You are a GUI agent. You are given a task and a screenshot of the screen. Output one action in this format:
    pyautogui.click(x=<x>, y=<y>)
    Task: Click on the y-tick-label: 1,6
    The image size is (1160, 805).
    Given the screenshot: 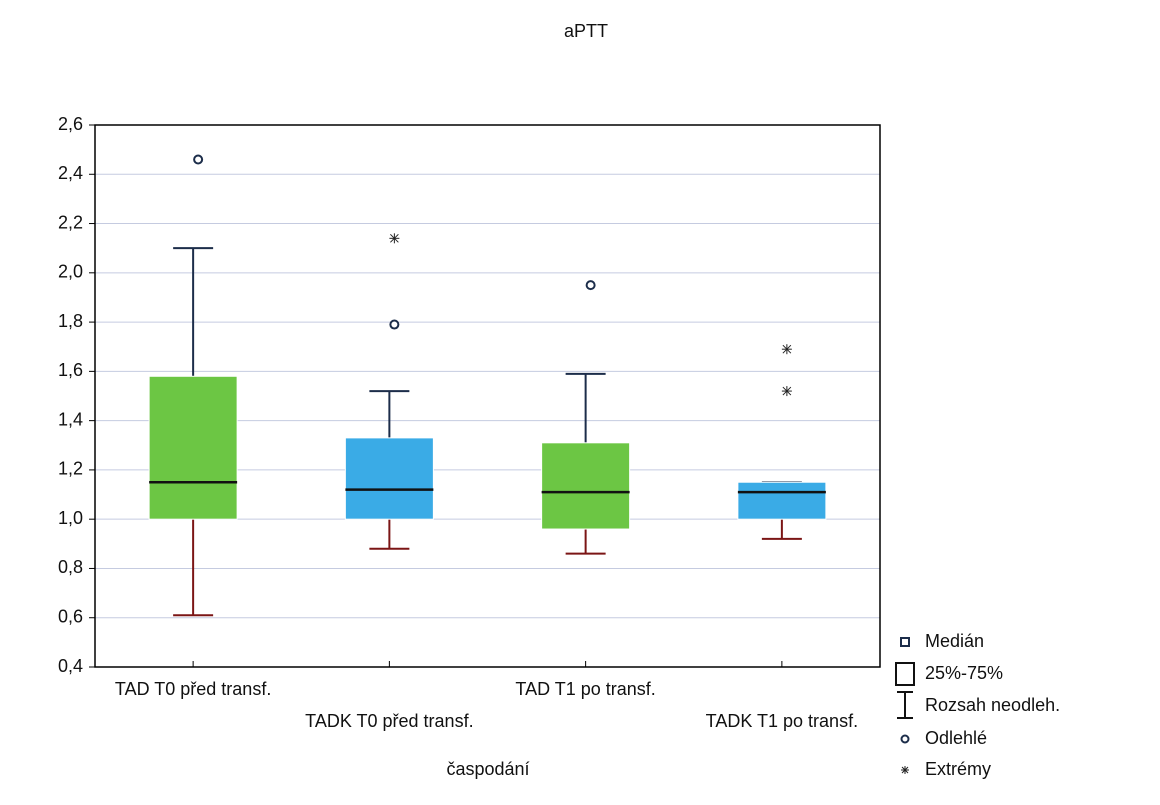 What is the action you would take?
    pyautogui.click(x=70, y=370)
    